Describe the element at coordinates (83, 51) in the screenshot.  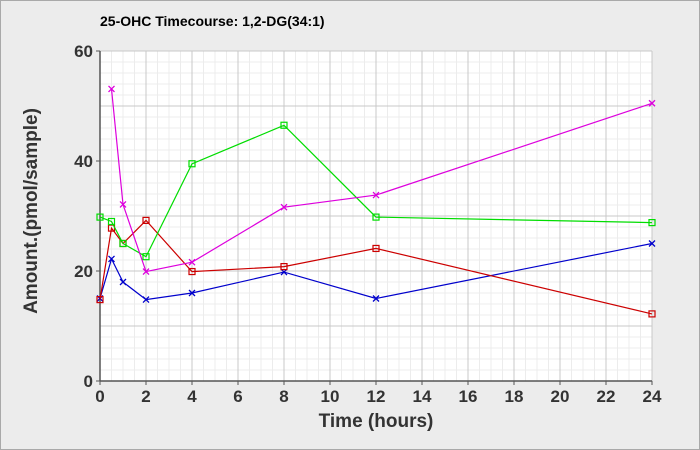
I see `y-tick-label: 60` at that location.